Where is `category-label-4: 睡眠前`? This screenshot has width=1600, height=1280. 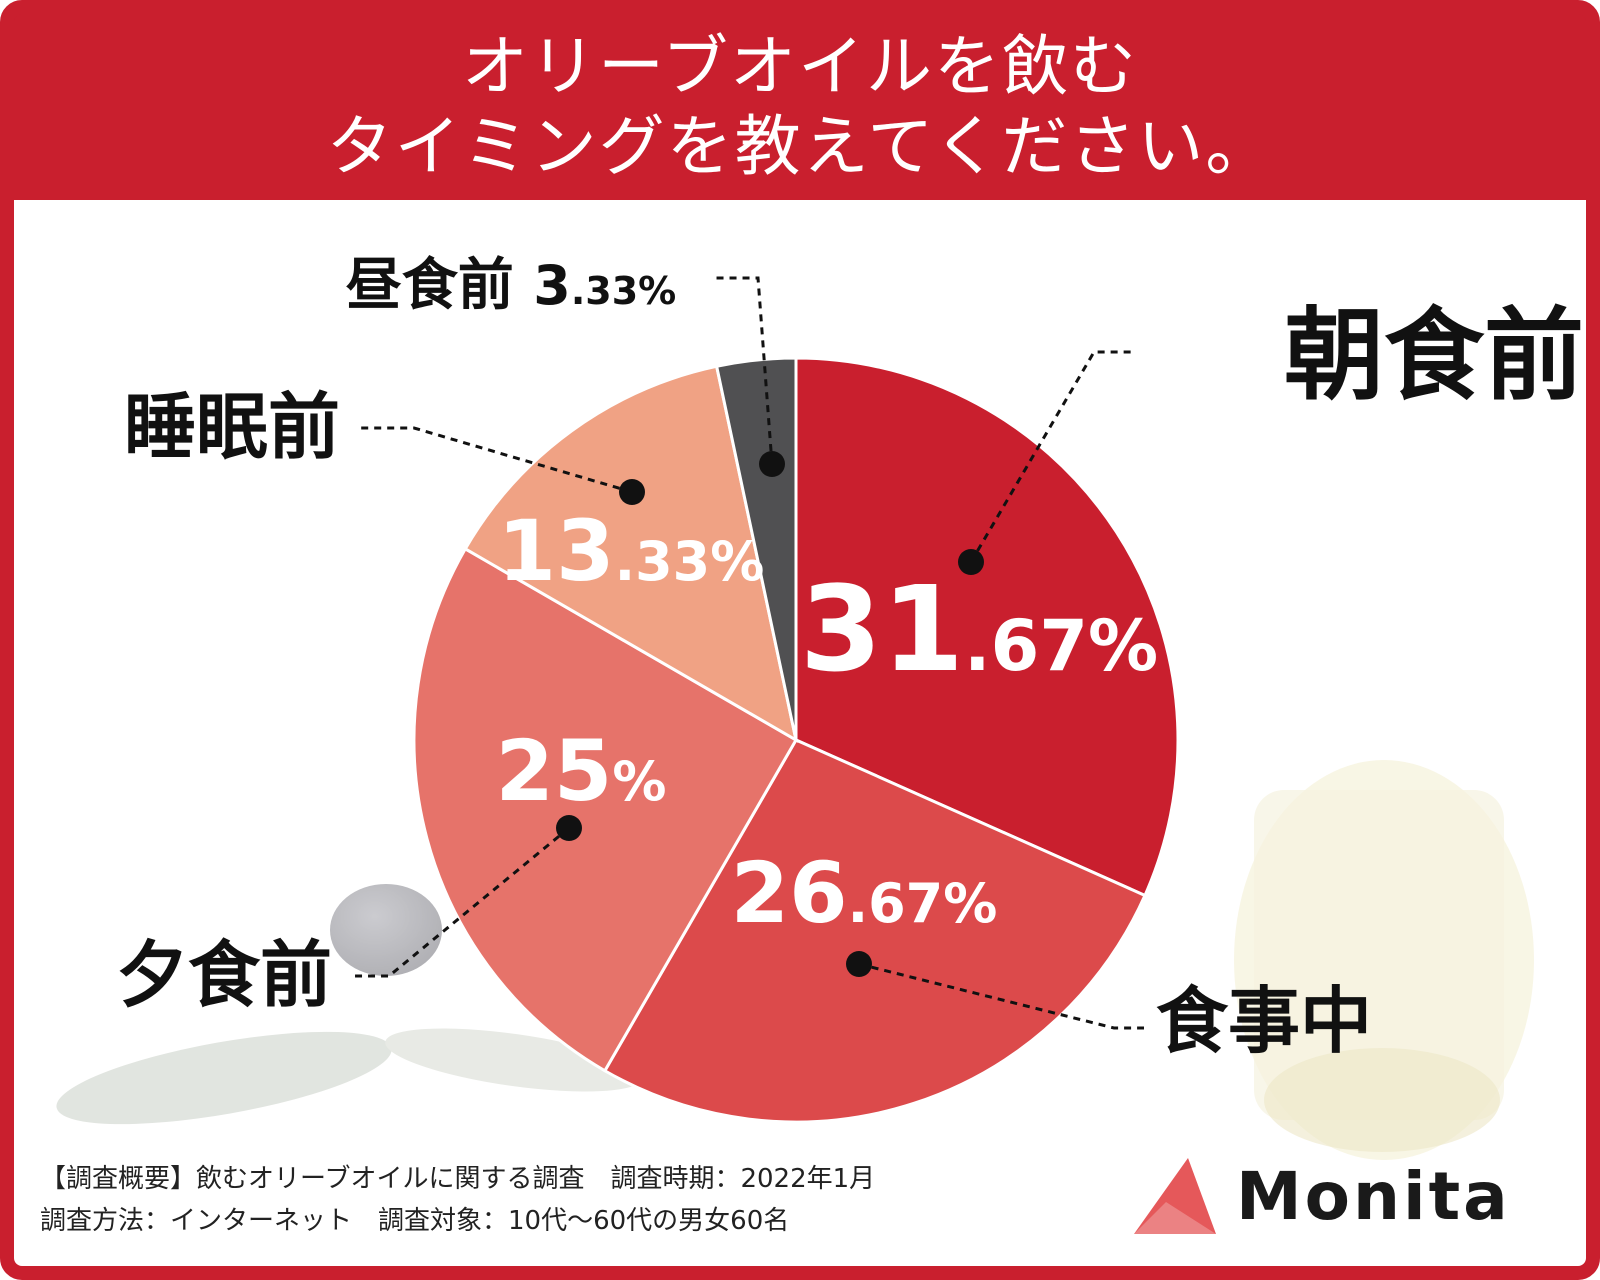
category-label-4: 睡眠前 is located at coordinates (232, 427).